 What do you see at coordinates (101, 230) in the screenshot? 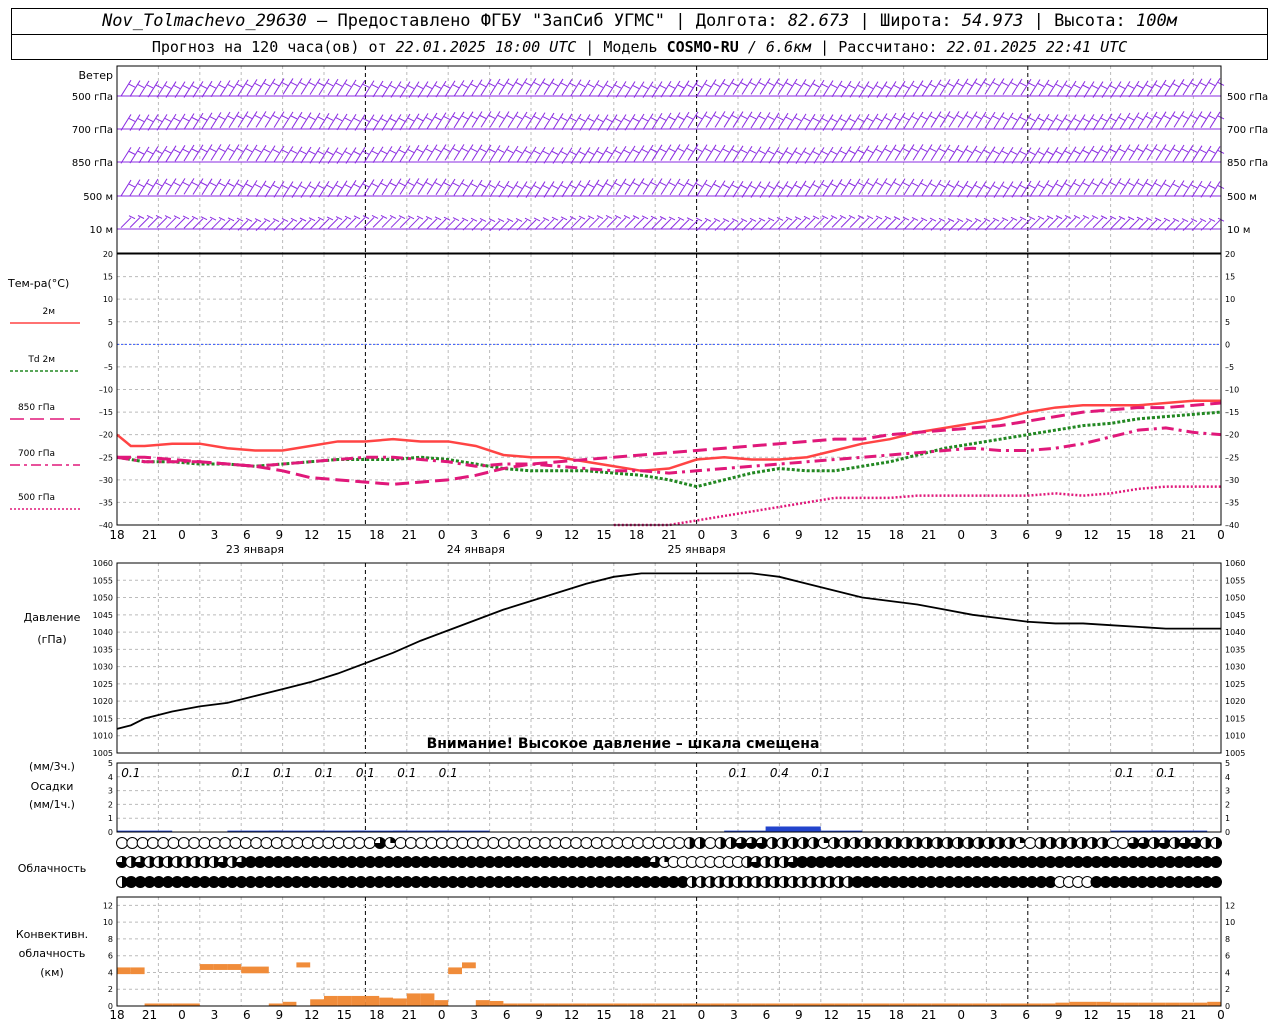
I see `wind-level-label-left: 10 м` at bounding box center [101, 230].